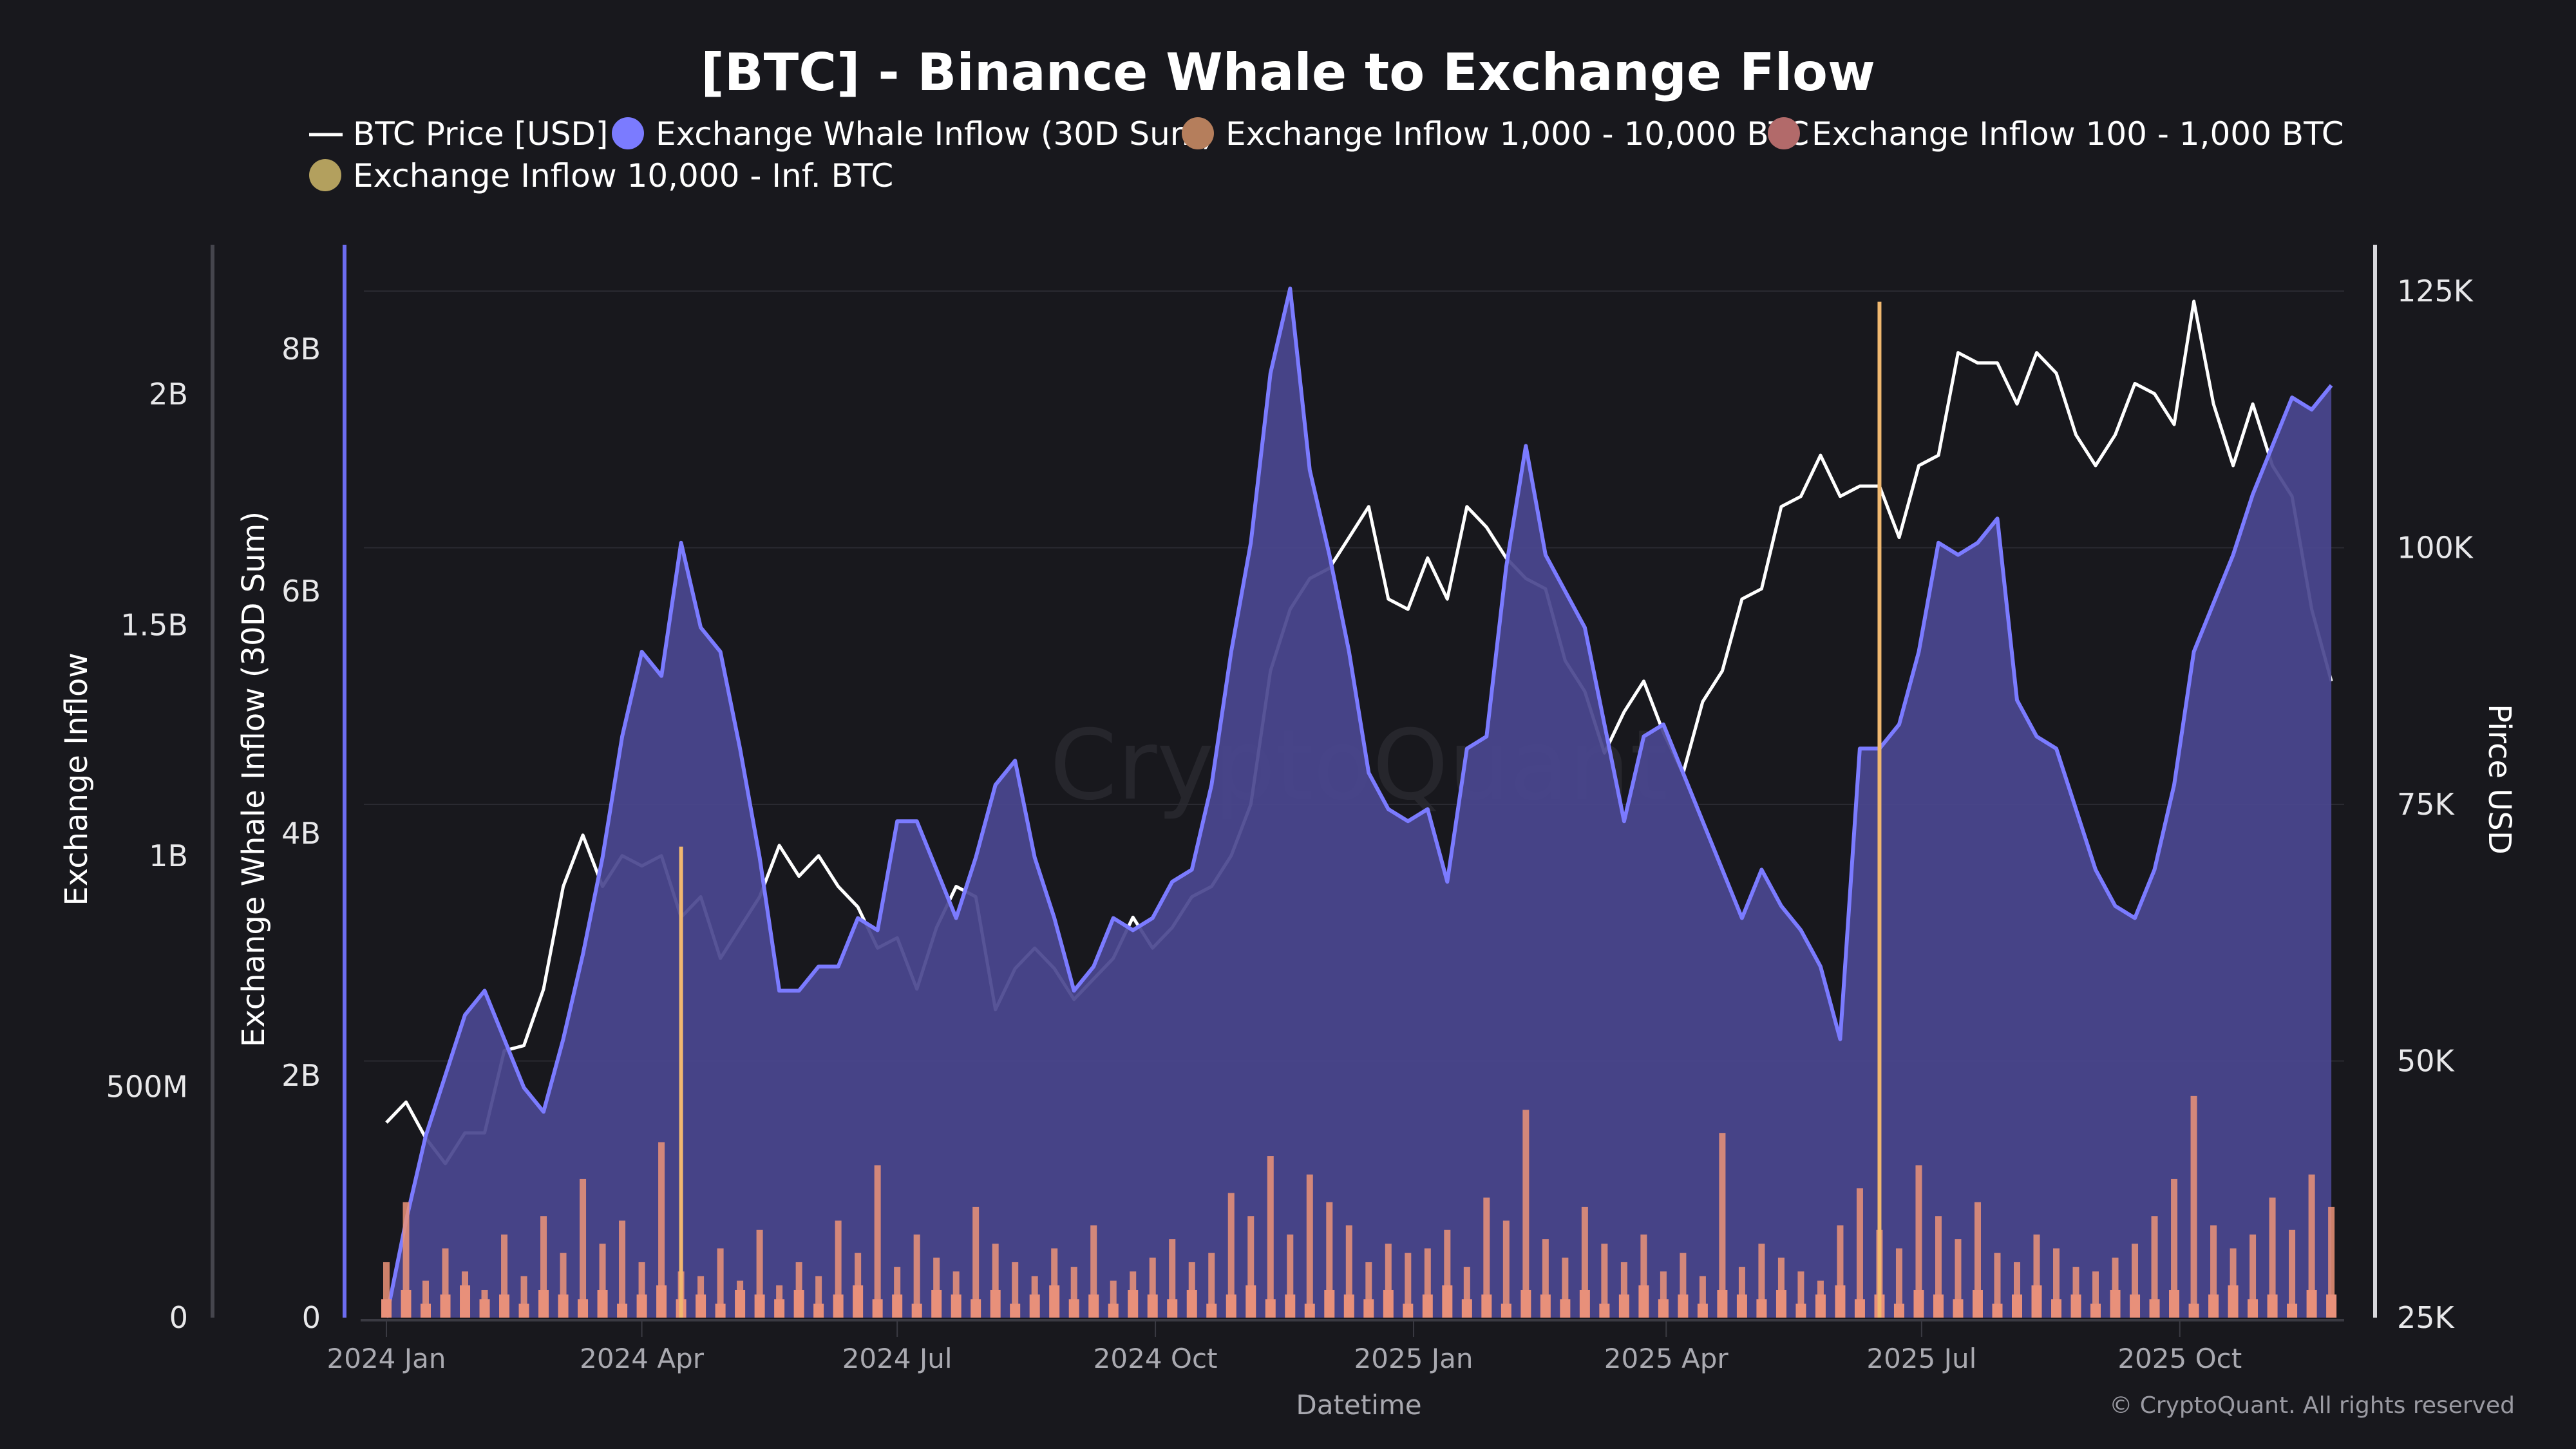 The height and width of the screenshot is (1449, 2576). Describe the element at coordinates (1156, 1358) in the screenshot. I see `x-tick-label: 2024 Oct` at that location.